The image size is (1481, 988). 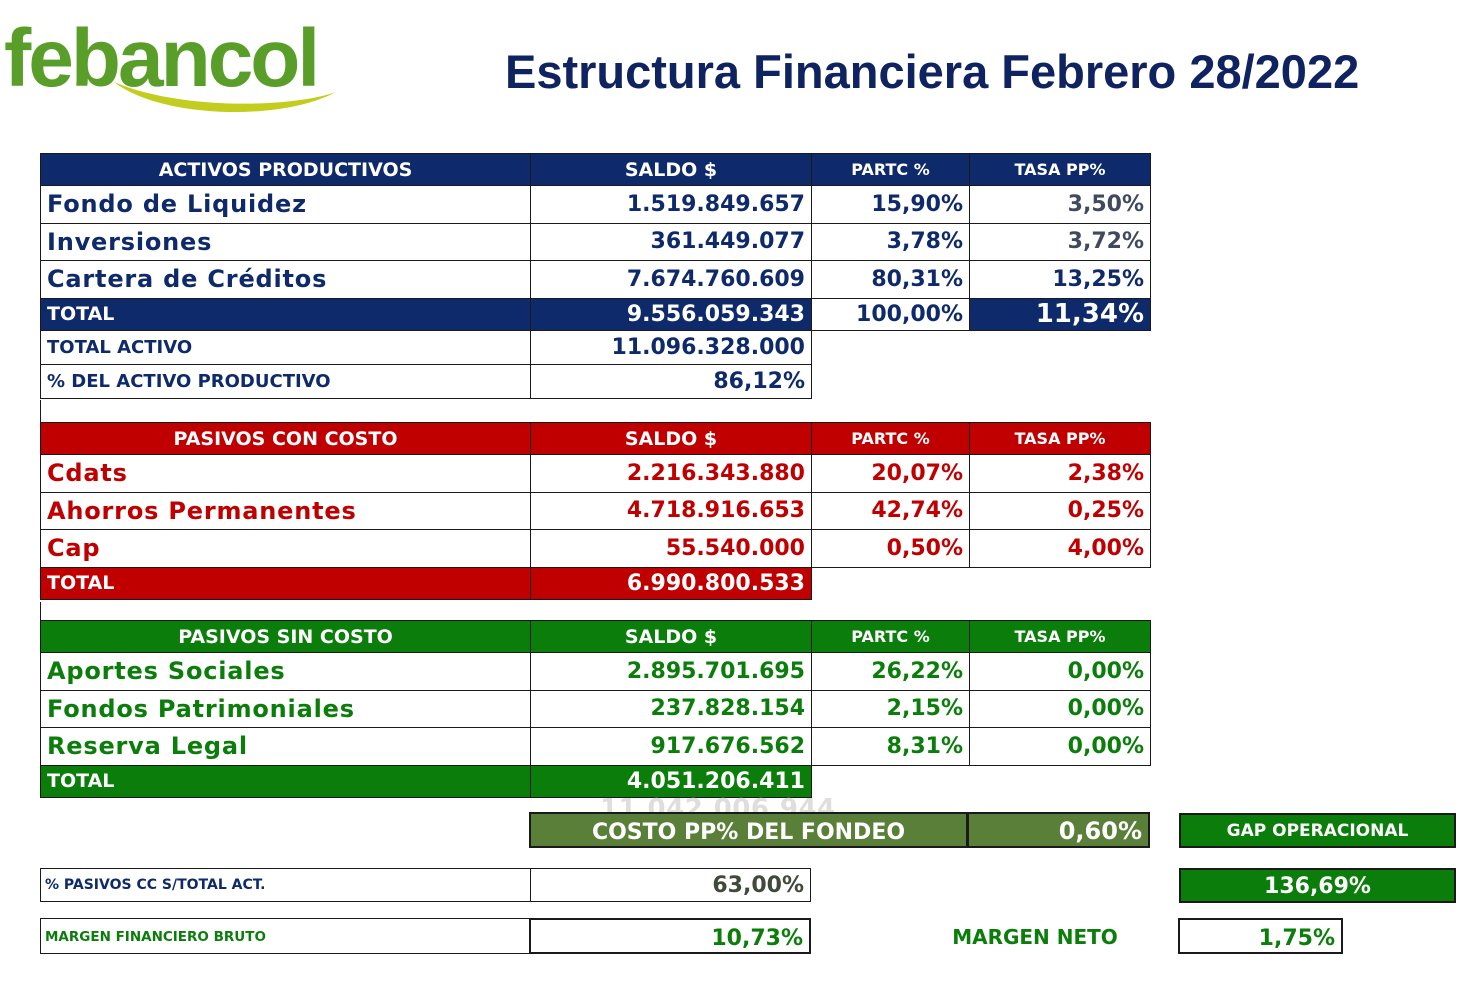 What do you see at coordinates (1060, 636) in the screenshot?
I see `psc-header-tasa: TASA PP%` at bounding box center [1060, 636].